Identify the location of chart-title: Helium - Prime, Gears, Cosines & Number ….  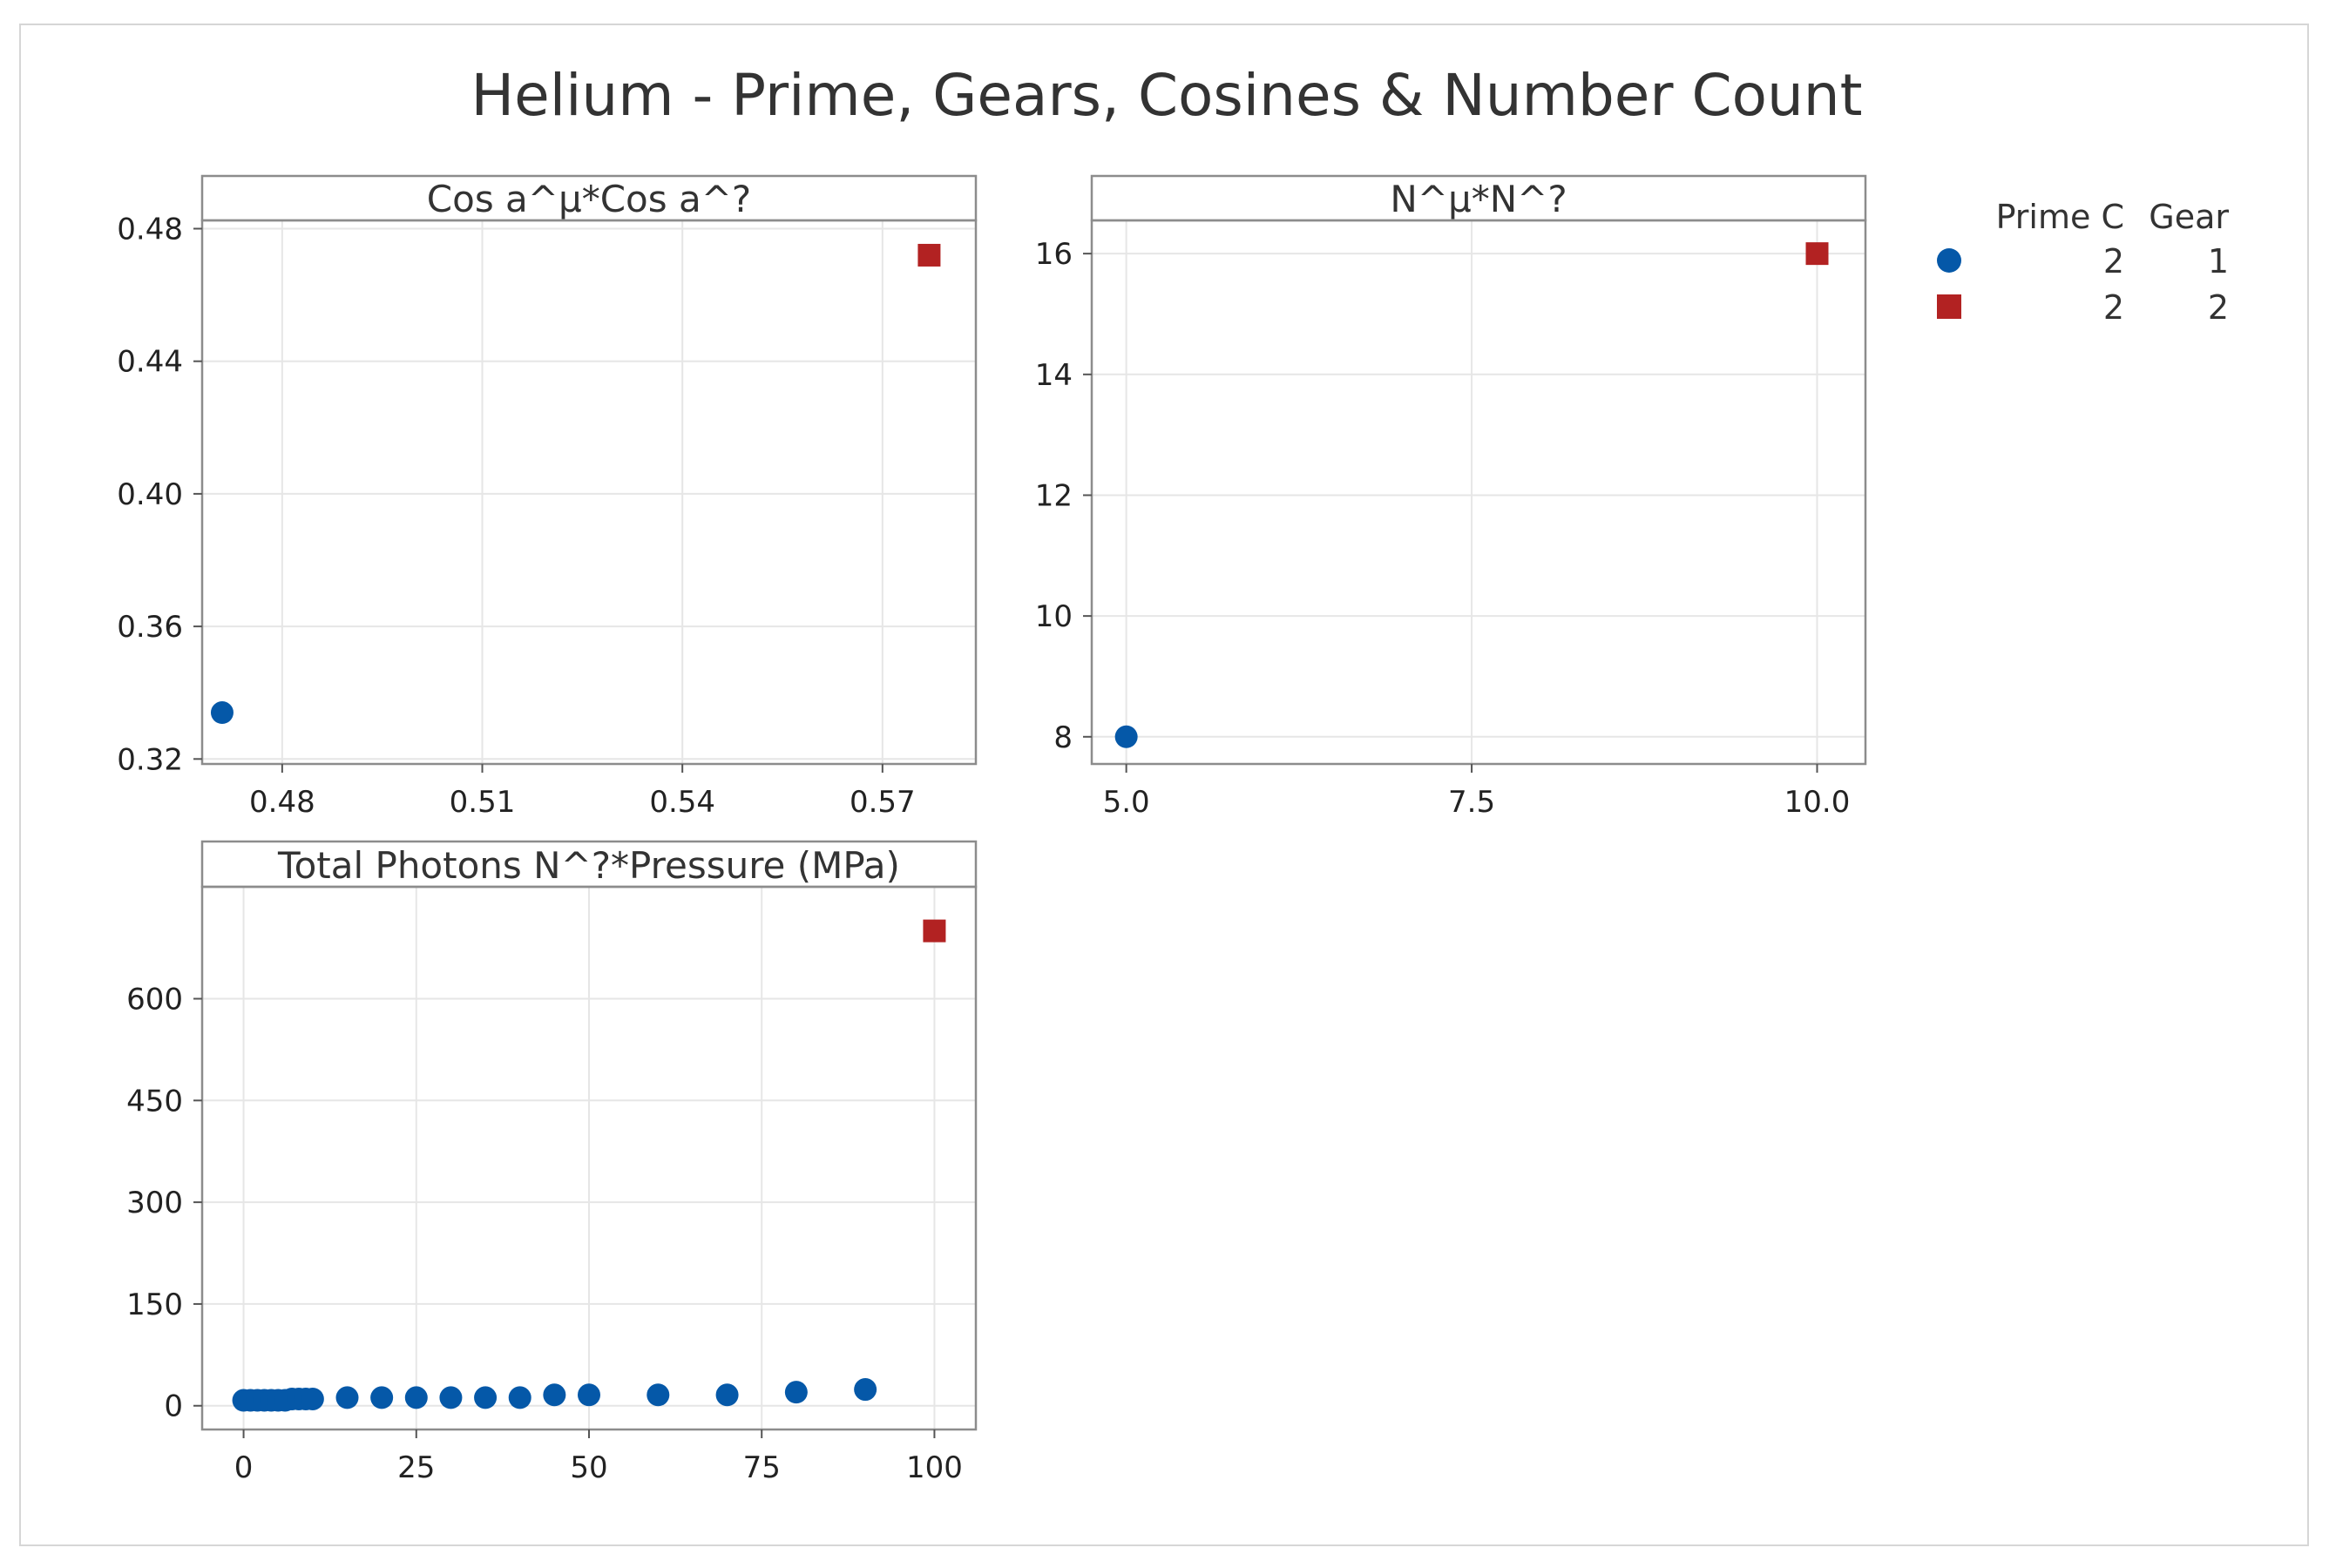
(1167, 95).